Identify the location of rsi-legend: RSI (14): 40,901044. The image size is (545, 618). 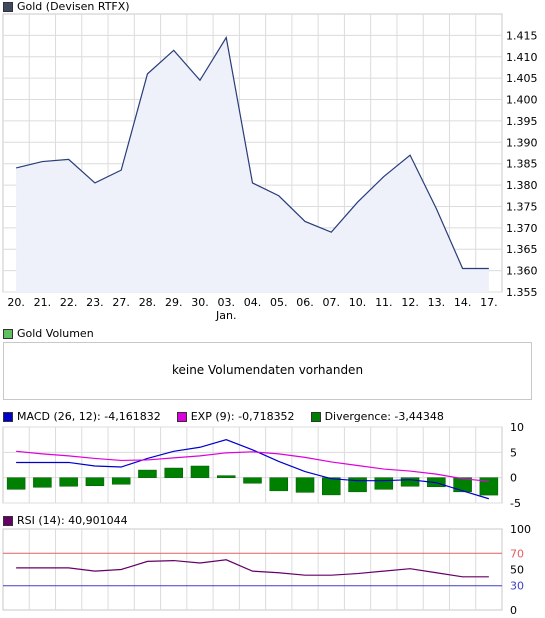
(65, 520).